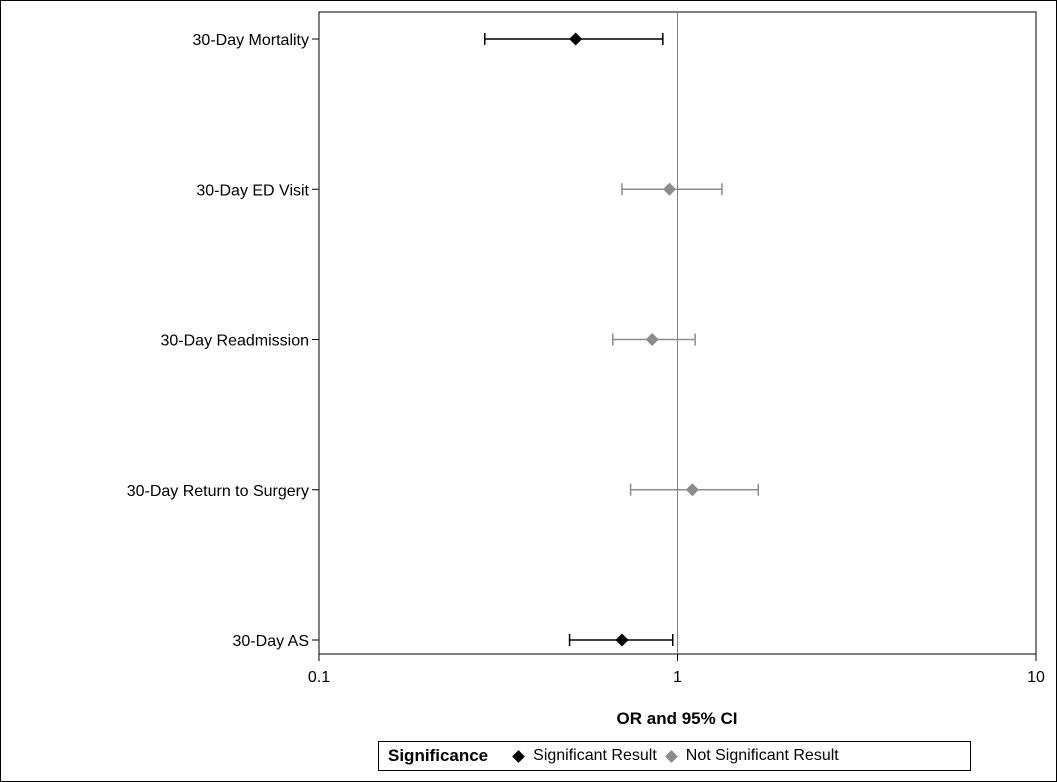  What do you see at coordinates (271, 641) in the screenshot?
I see `y-tick-label: 30-Day AS` at bounding box center [271, 641].